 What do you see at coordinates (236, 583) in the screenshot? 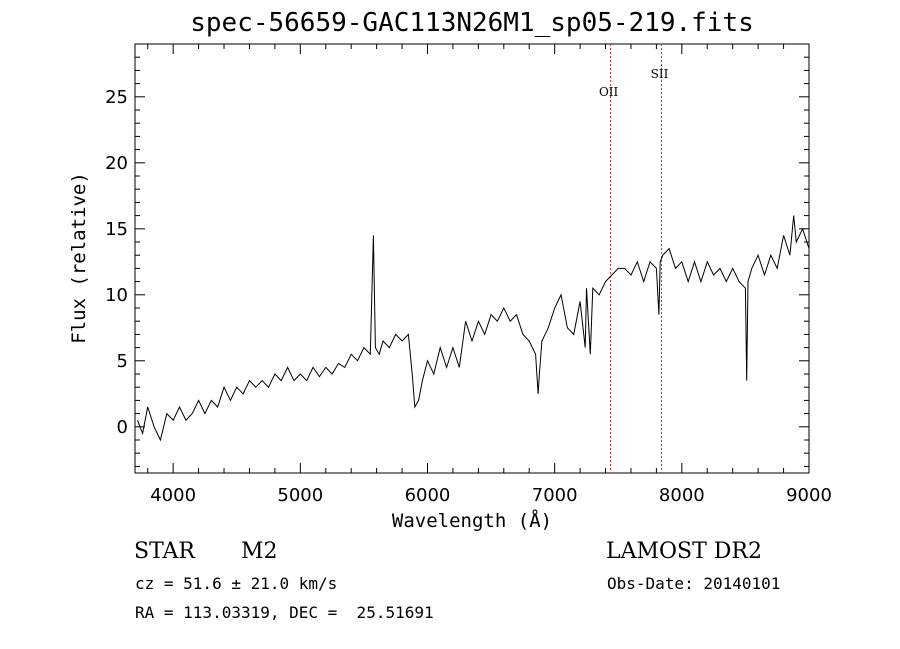
I see `velocity-text: cz = 51.6 ± 21.0 km/s` at bounding box center [236, 583].